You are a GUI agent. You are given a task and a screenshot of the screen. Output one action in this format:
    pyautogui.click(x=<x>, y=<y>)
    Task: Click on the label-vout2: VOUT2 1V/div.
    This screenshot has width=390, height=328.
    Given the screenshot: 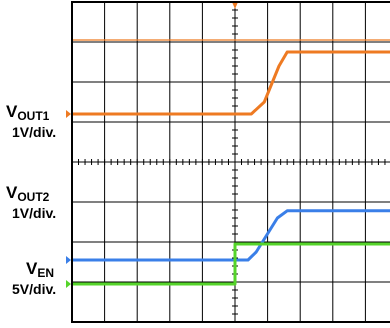 What is the action you would take?
    pyautogui.click(x=31, y=202)
    